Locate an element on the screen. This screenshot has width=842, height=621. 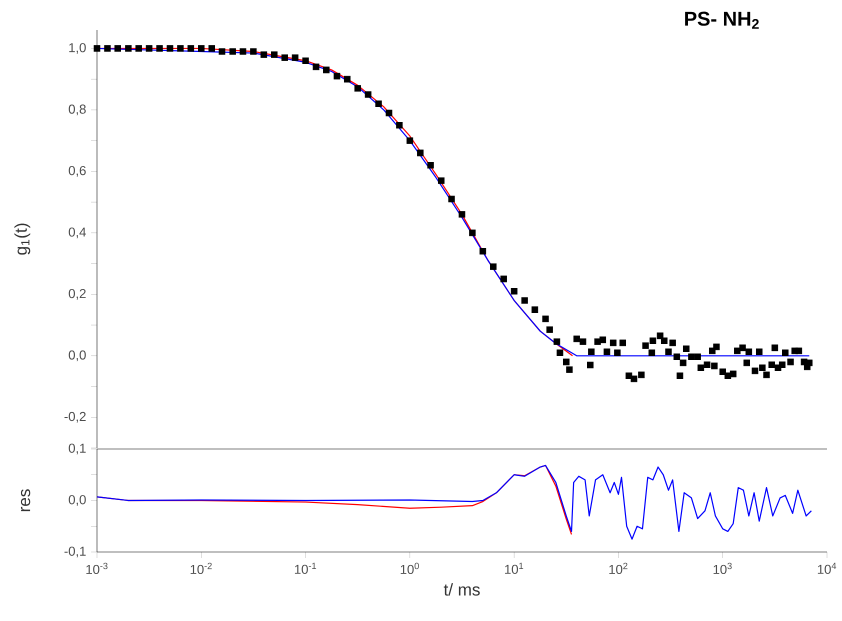
chart-title: PS- NH$_{2}$ is located at coordinates (722, 20).